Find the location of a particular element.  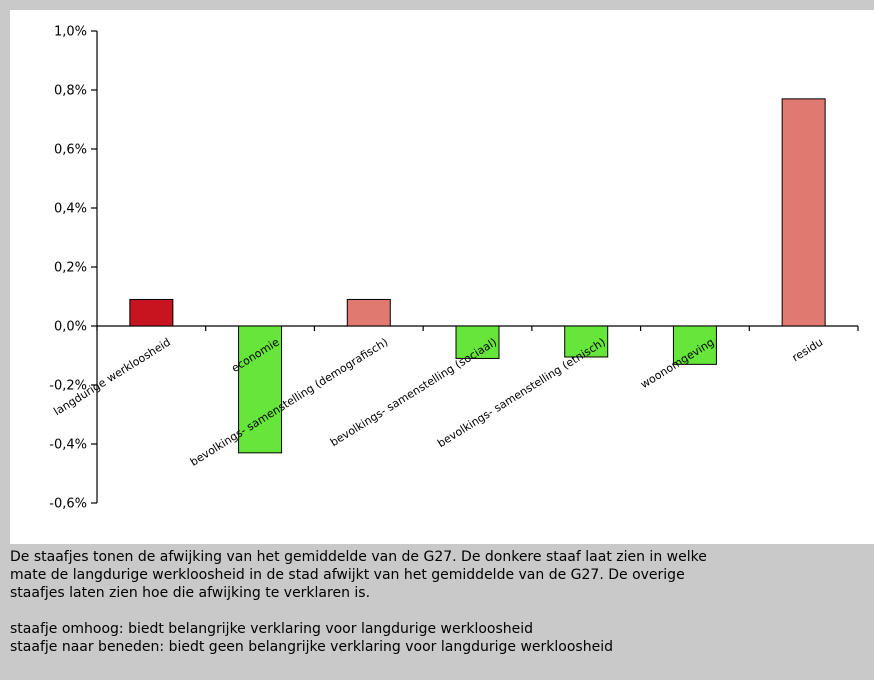

y-tick-label: 0,8% is located at coordinates (70, 91).